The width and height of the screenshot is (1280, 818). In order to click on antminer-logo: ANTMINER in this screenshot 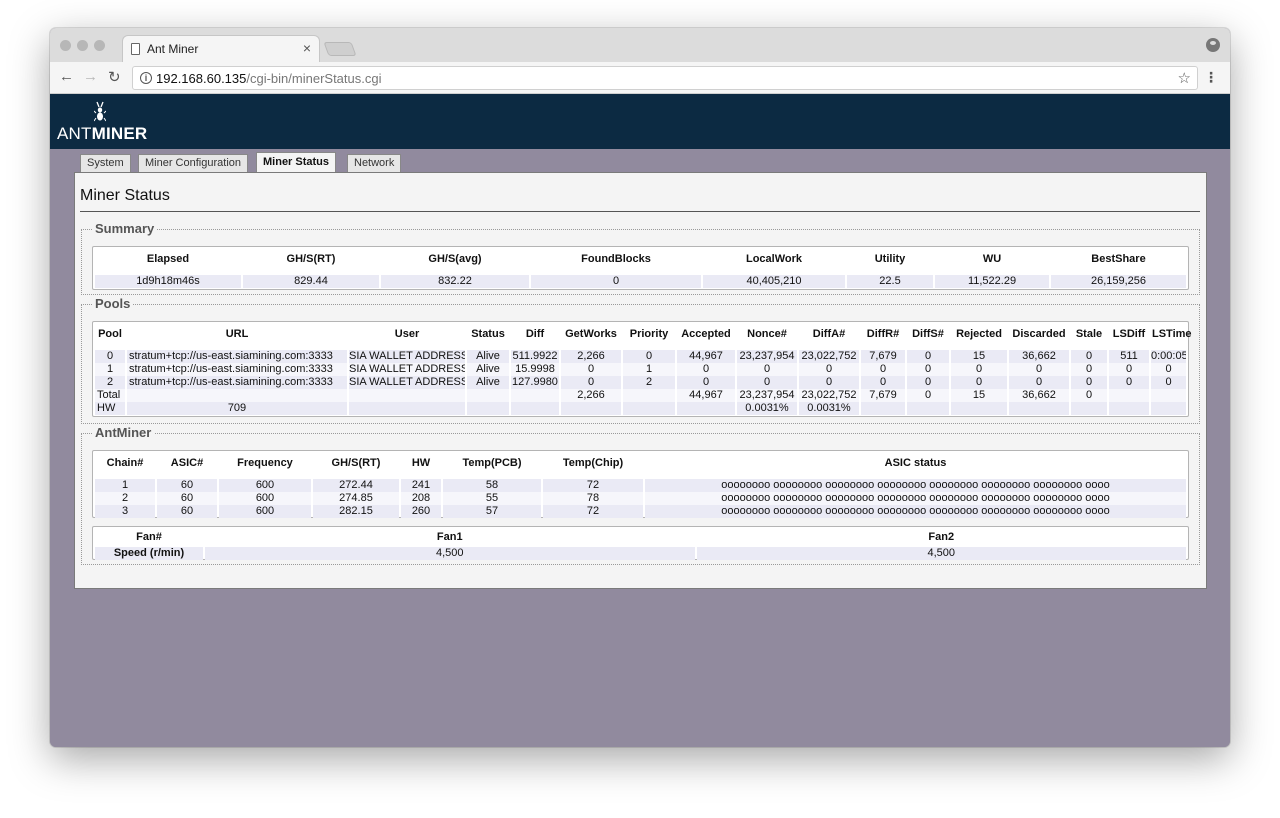, I will do `click(102, 134)`.